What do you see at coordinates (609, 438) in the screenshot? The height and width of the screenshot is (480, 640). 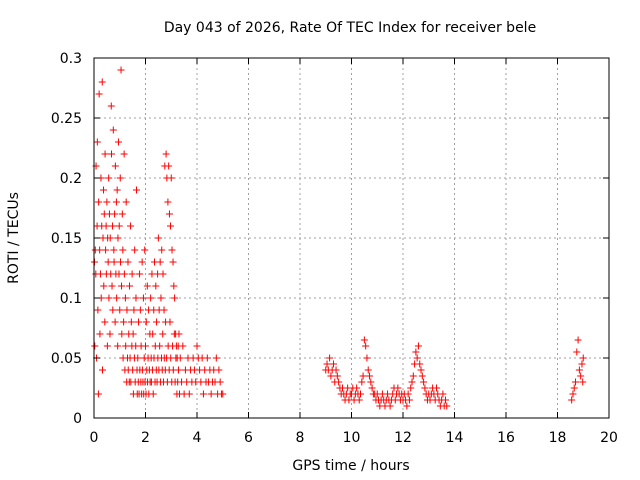 I see `x-tick-label: 20` at bounding box center [609, 438].